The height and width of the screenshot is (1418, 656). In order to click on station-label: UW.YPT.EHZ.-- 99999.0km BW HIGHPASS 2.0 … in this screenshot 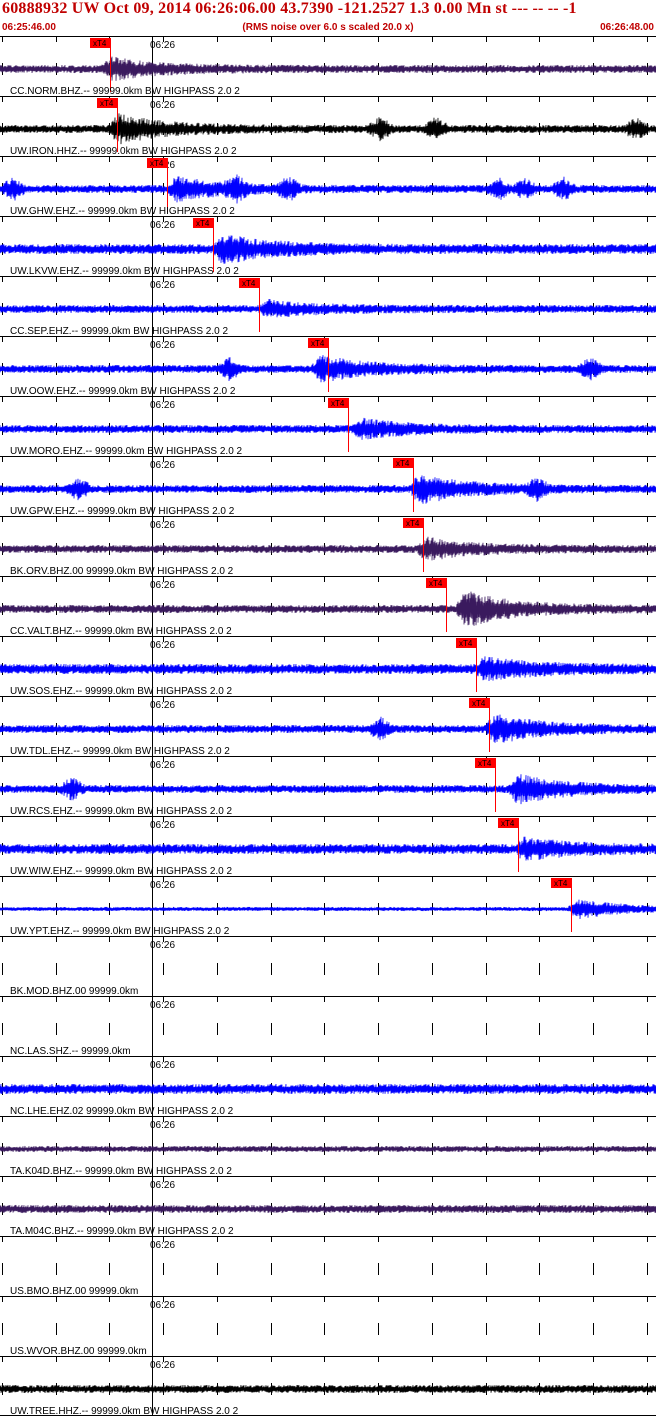, I will do `click(120, 931)`.